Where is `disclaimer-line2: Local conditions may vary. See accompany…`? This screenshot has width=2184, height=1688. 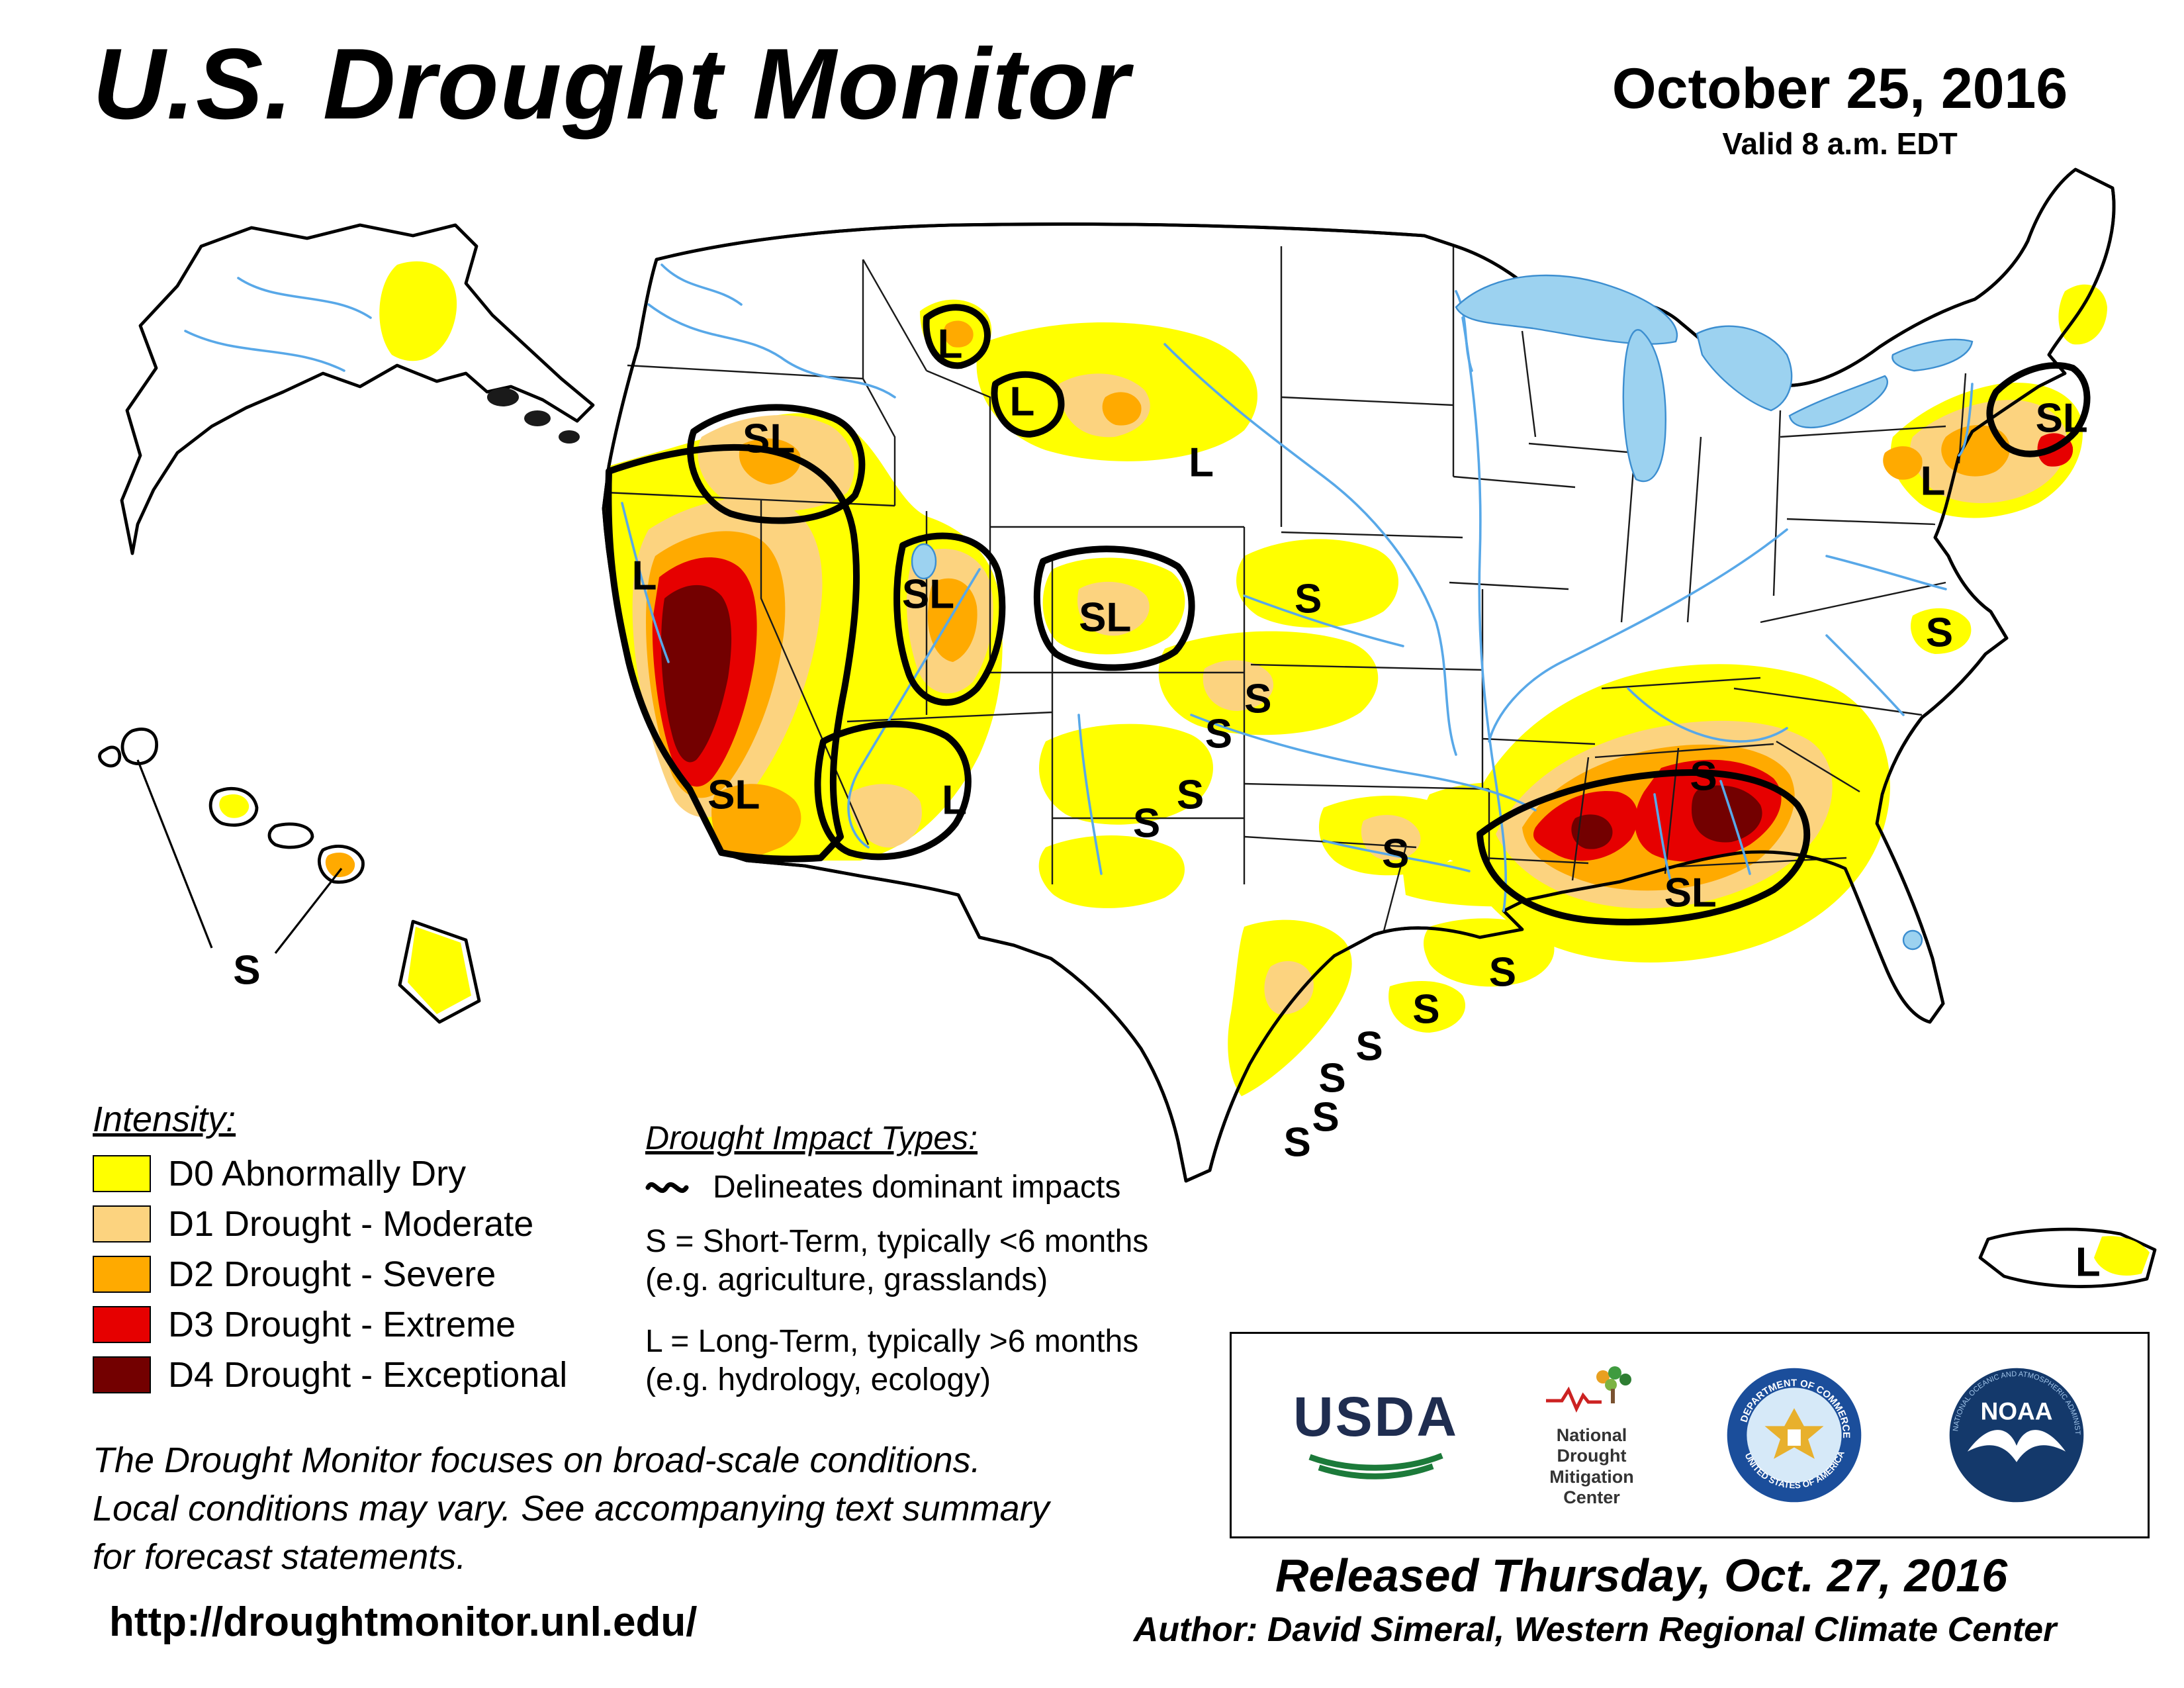
disclaimer-line2: Local conditions may vary. See accompany… is located at coordinates (571, 1508).